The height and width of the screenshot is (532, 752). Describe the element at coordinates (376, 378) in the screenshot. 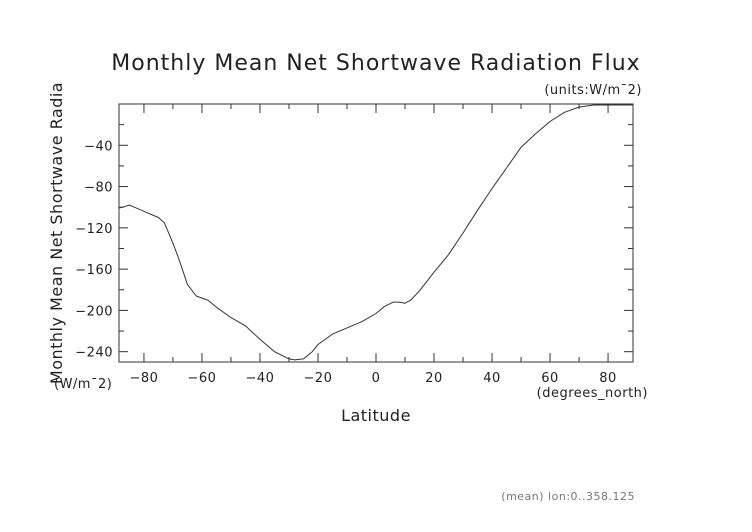

I see `x-tick-label: 0` at that location.